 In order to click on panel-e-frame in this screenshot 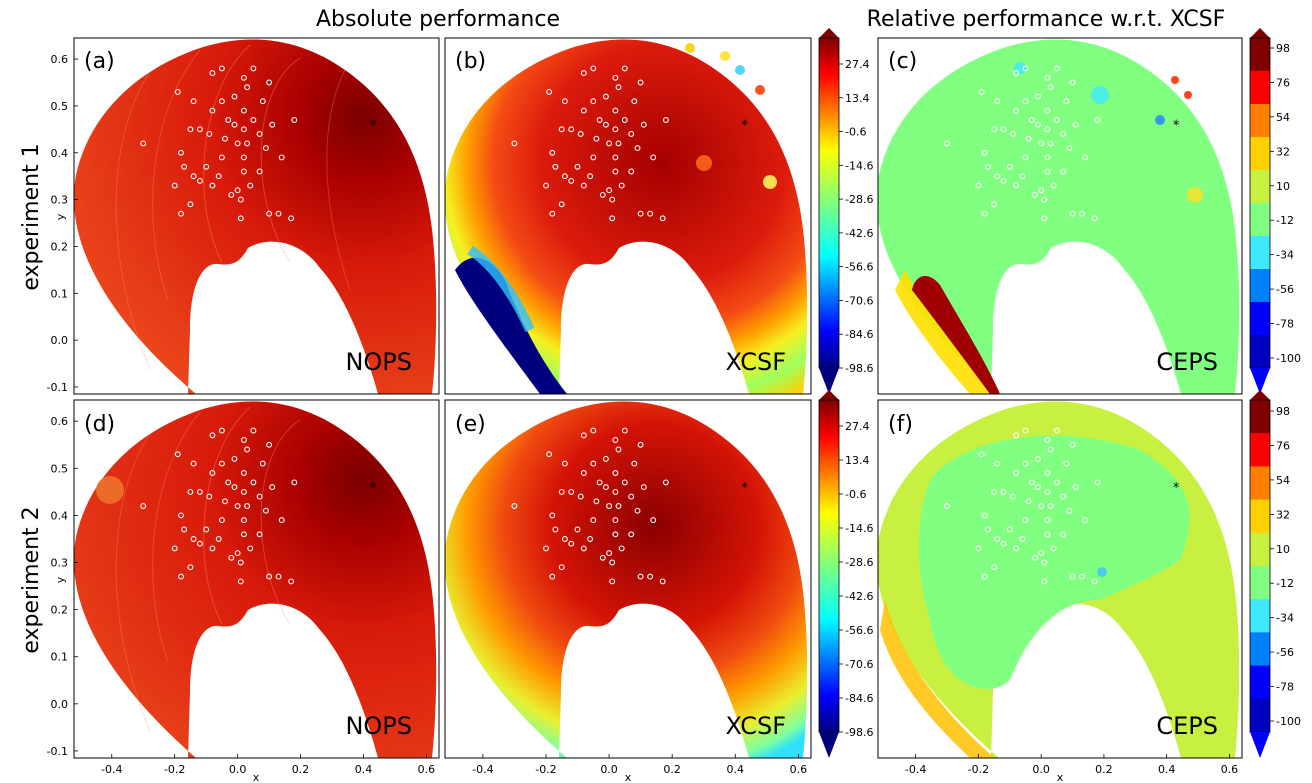, I will do `click(628, 579)`.